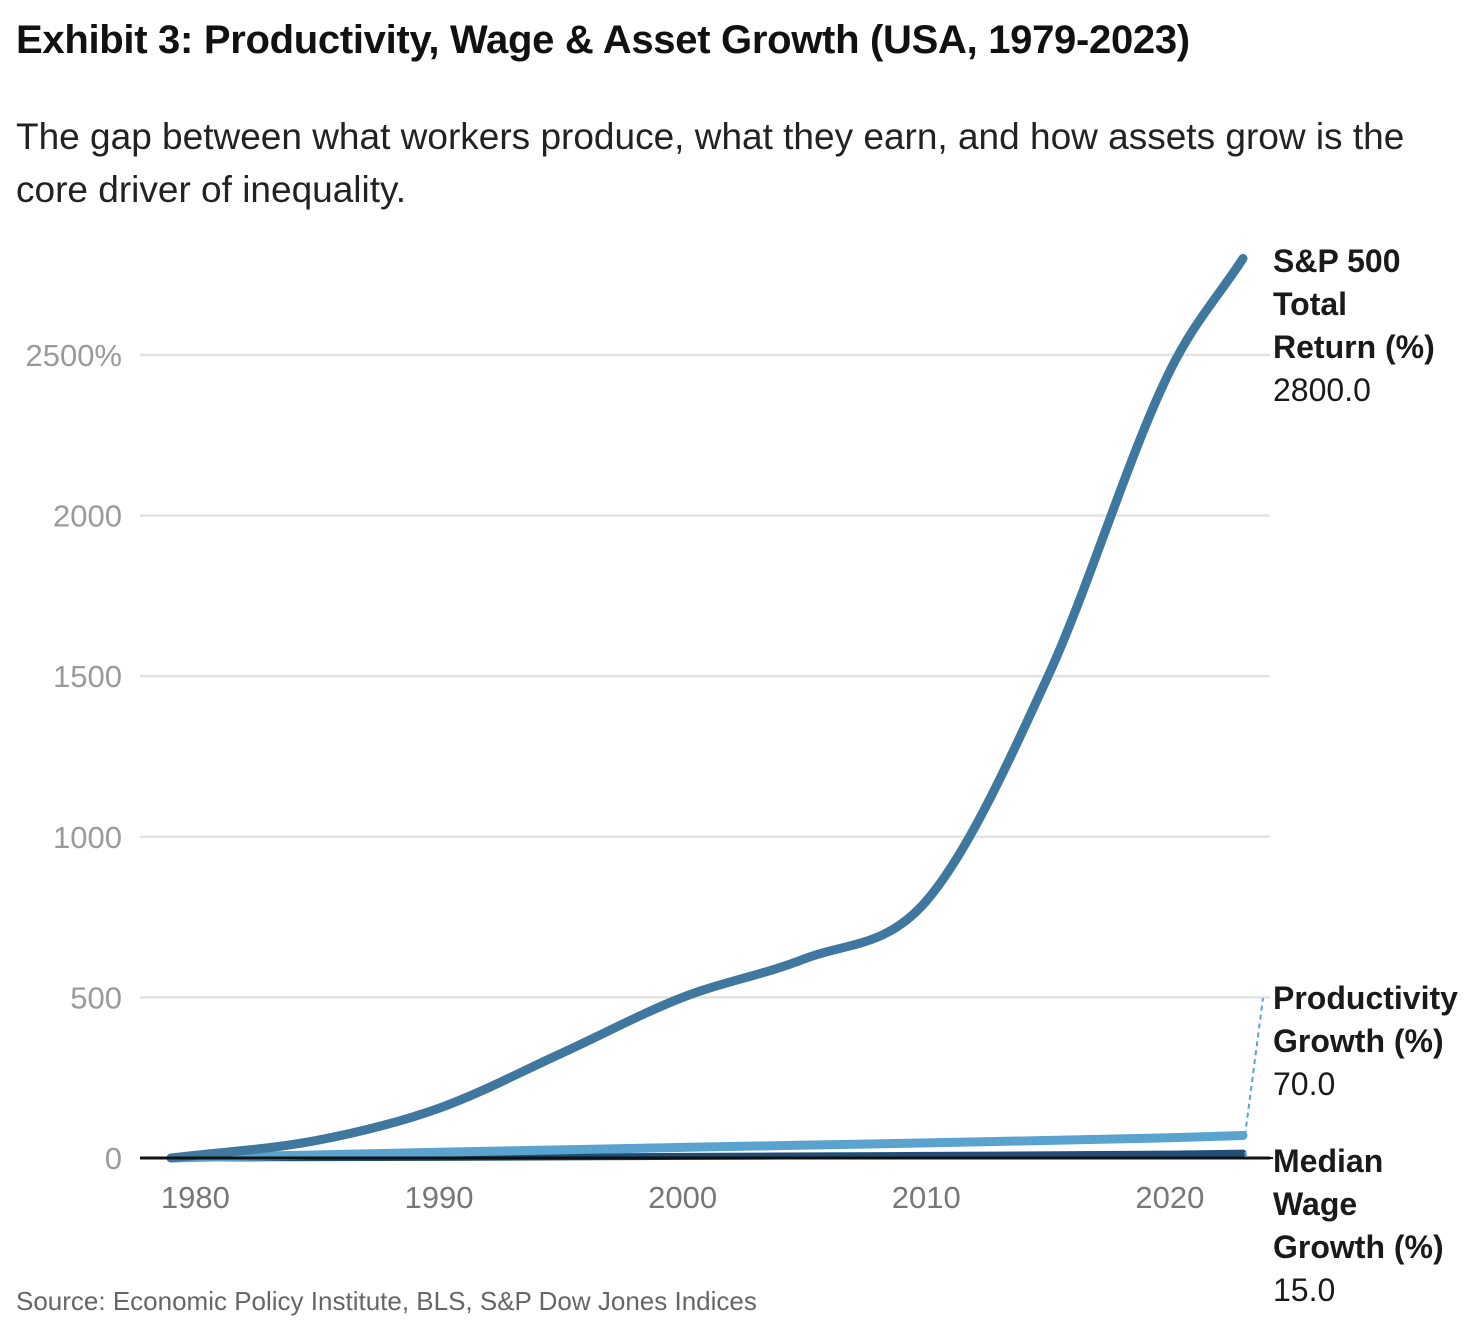  I want to click on series-label-name: S&P 500, so click(1337, 261).